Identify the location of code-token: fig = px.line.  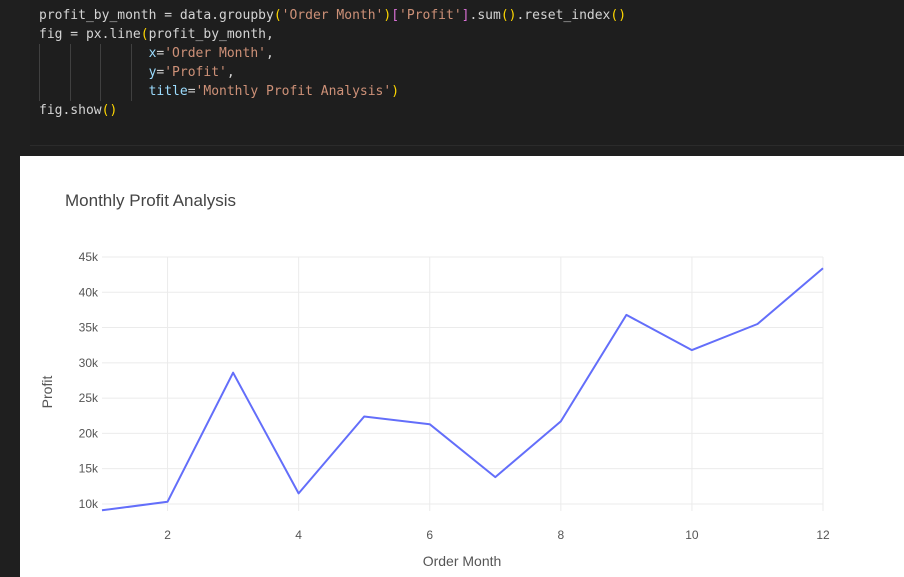
(90, 34).